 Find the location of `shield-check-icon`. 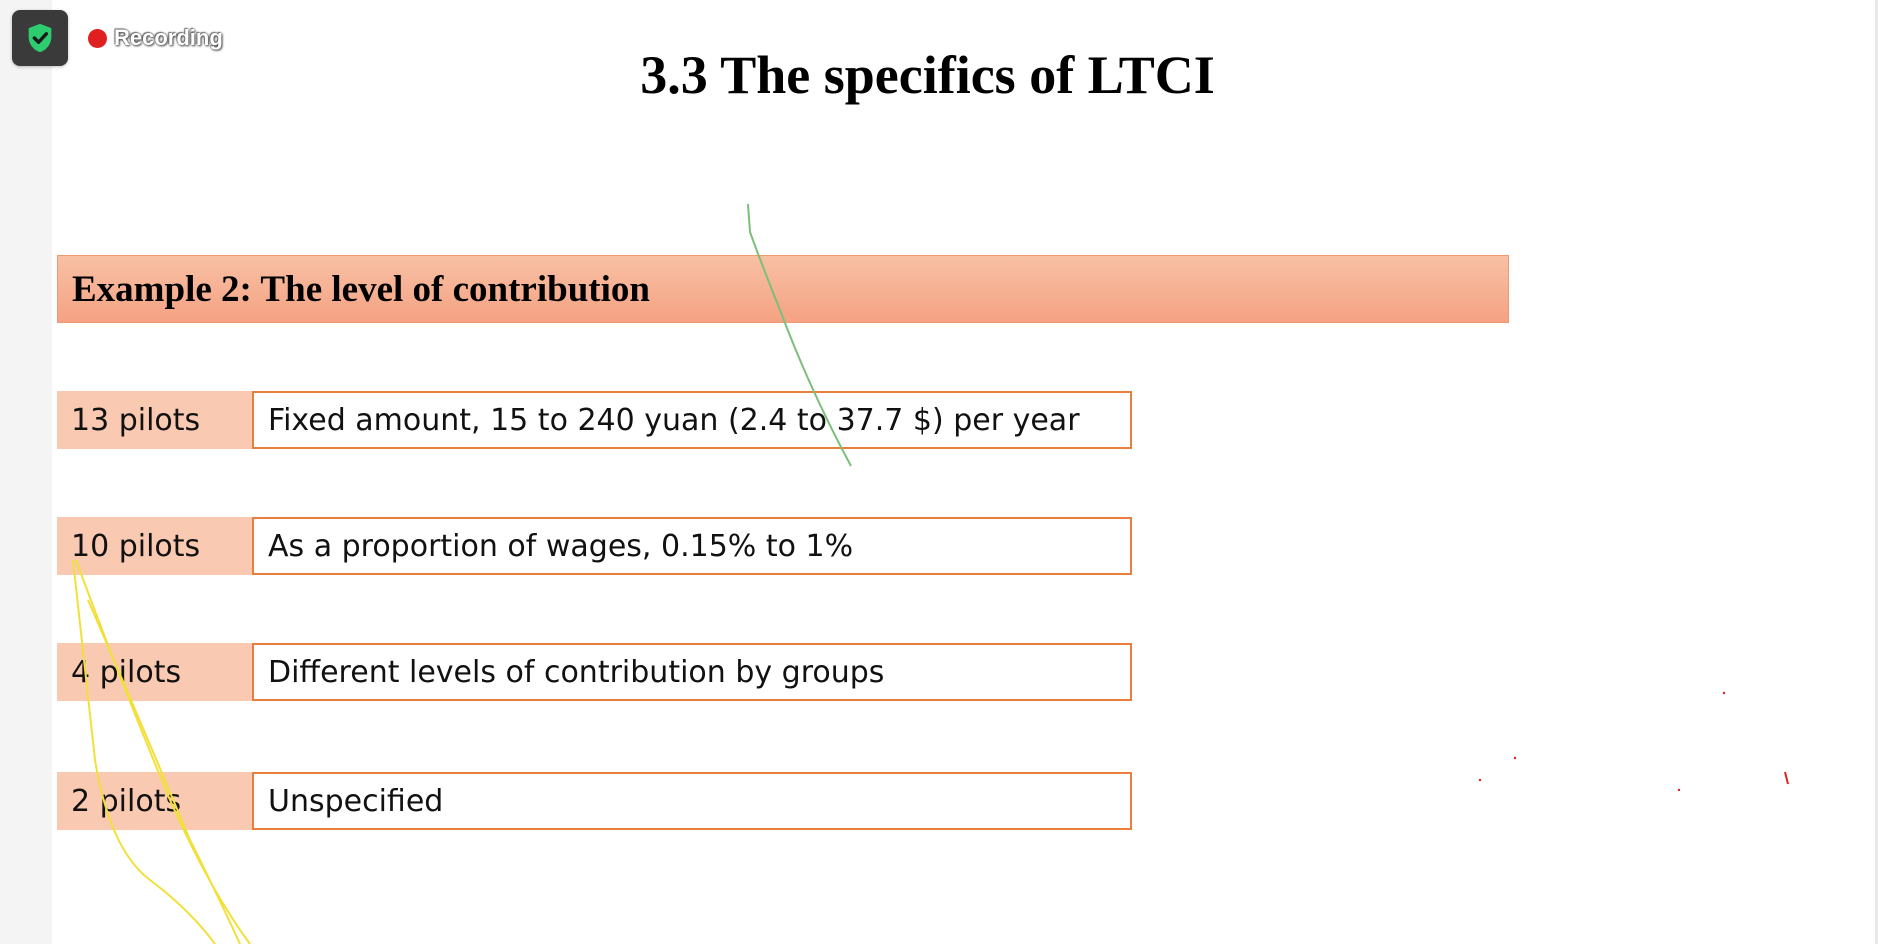

shield-check-icon is located at coordinates (40, 38).